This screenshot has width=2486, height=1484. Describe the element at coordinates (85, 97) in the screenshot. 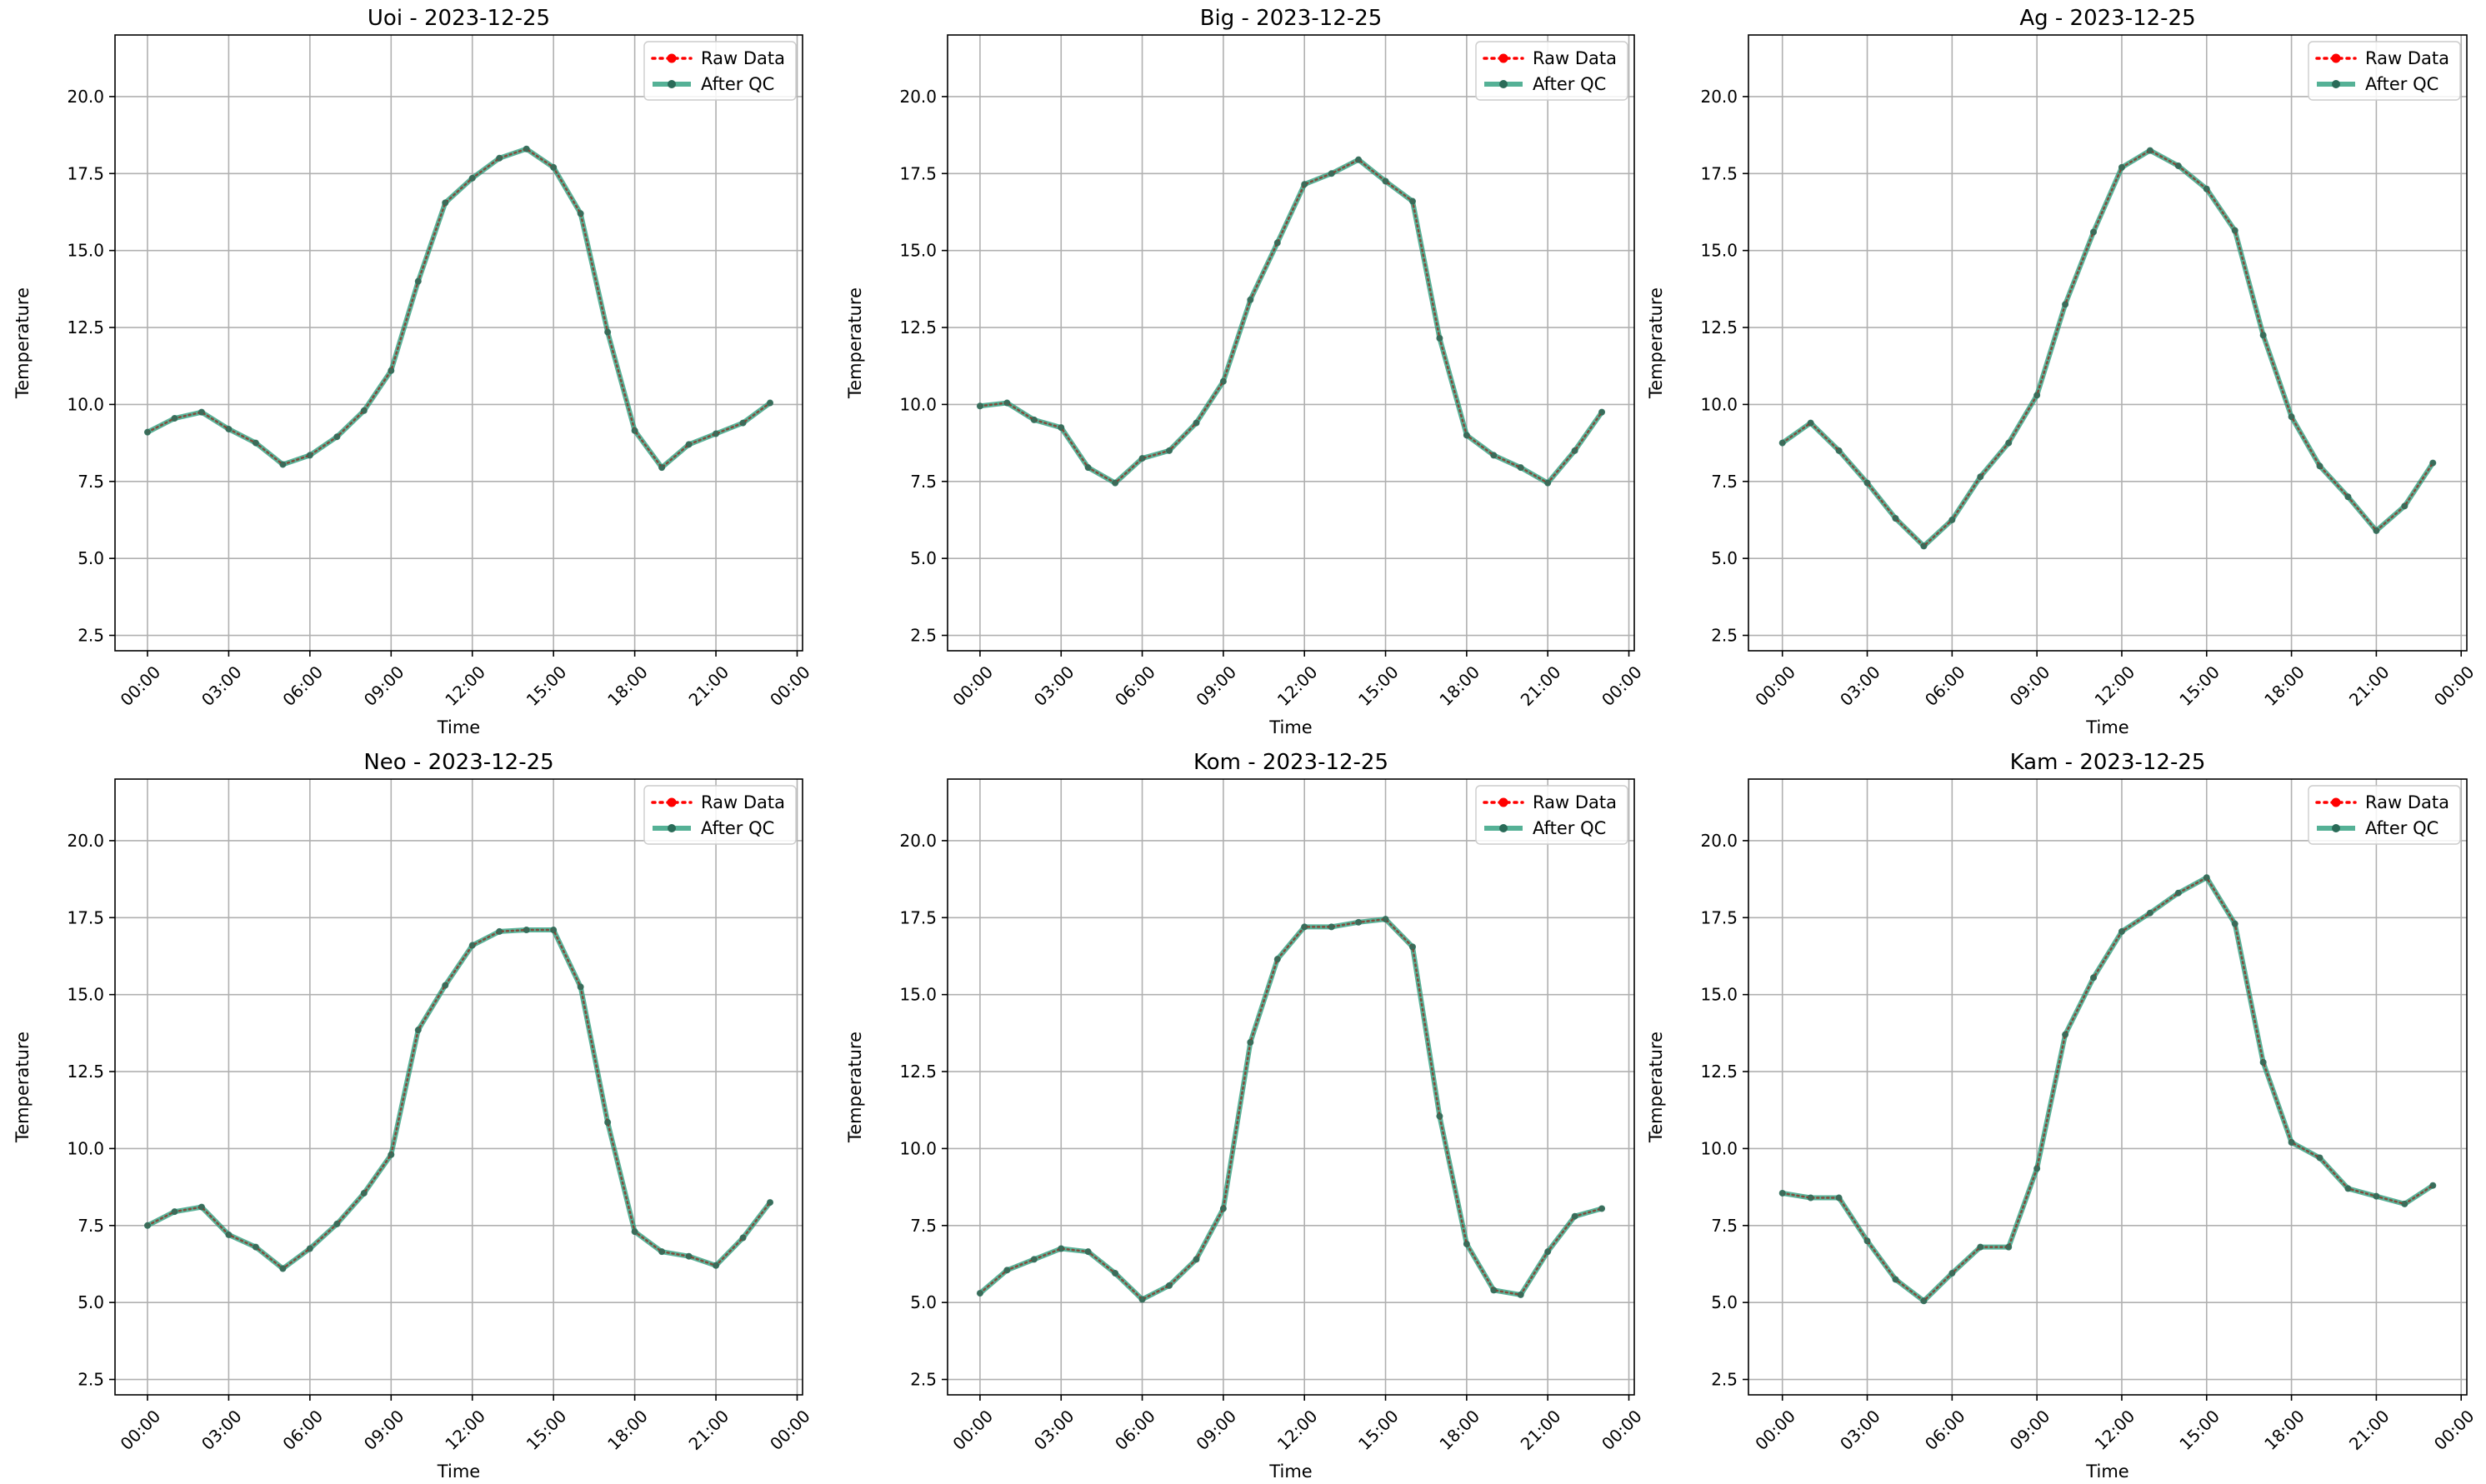

I see `y-tick-label: 20.0` at that location.